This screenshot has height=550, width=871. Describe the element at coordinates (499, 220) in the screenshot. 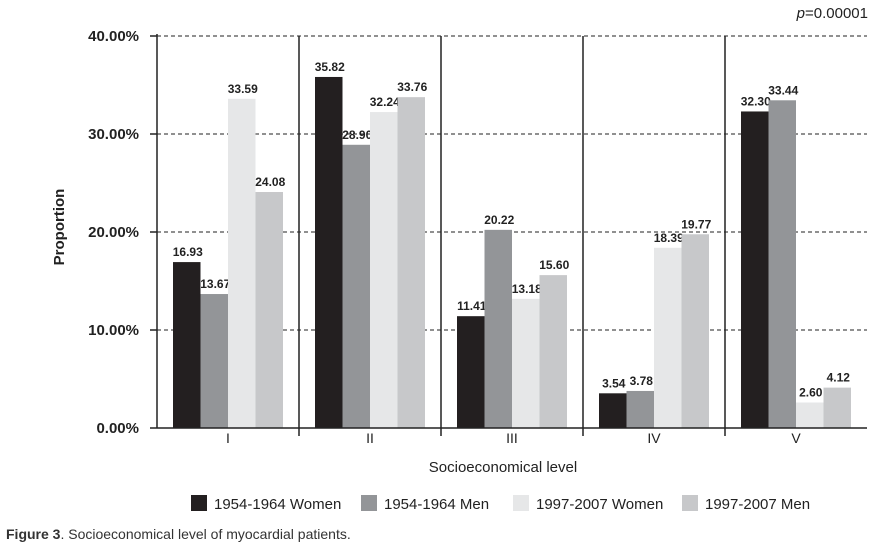

I see `data-label: 20.22` at that location.